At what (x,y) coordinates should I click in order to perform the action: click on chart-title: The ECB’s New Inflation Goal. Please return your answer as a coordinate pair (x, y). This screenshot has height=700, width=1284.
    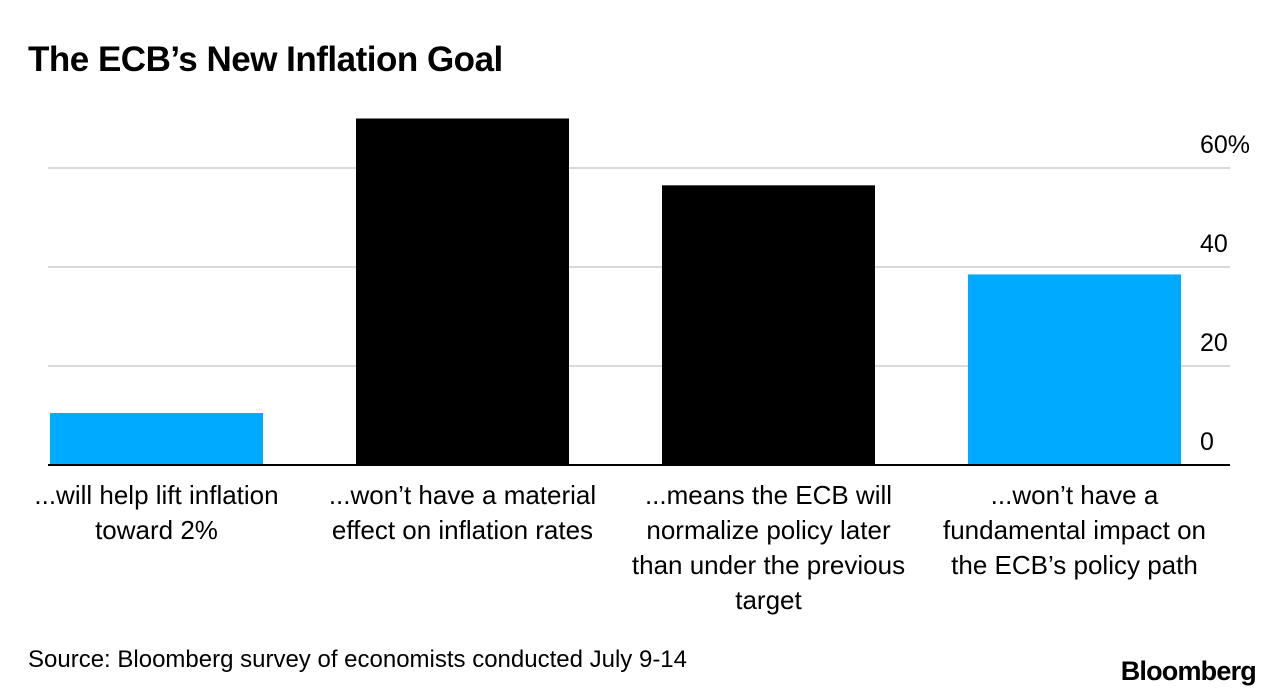
    Looking at the image, I should click on (265, 59).